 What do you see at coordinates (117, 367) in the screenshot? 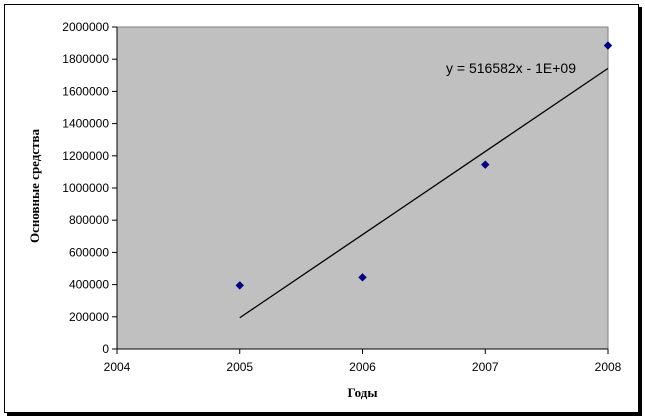
I see `x-tick-label: 2004` at bounding box center [117, 367].